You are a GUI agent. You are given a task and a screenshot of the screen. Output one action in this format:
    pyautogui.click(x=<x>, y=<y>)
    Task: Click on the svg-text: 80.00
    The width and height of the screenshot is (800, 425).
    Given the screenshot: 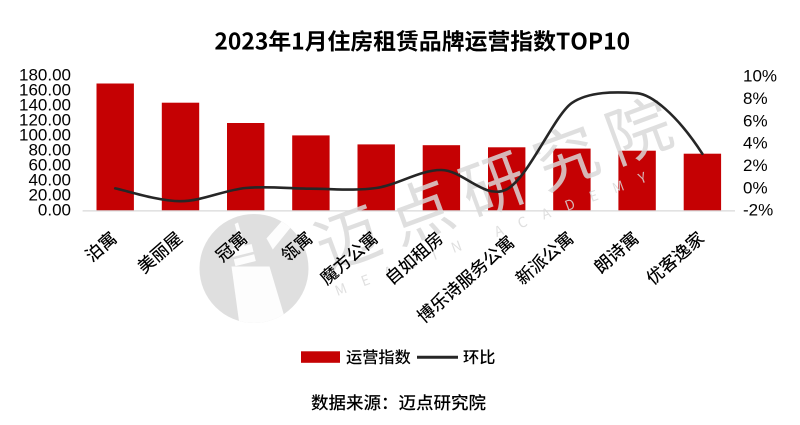 What is the action you would take?
    pyautogui.click(x=49, y=150)
    